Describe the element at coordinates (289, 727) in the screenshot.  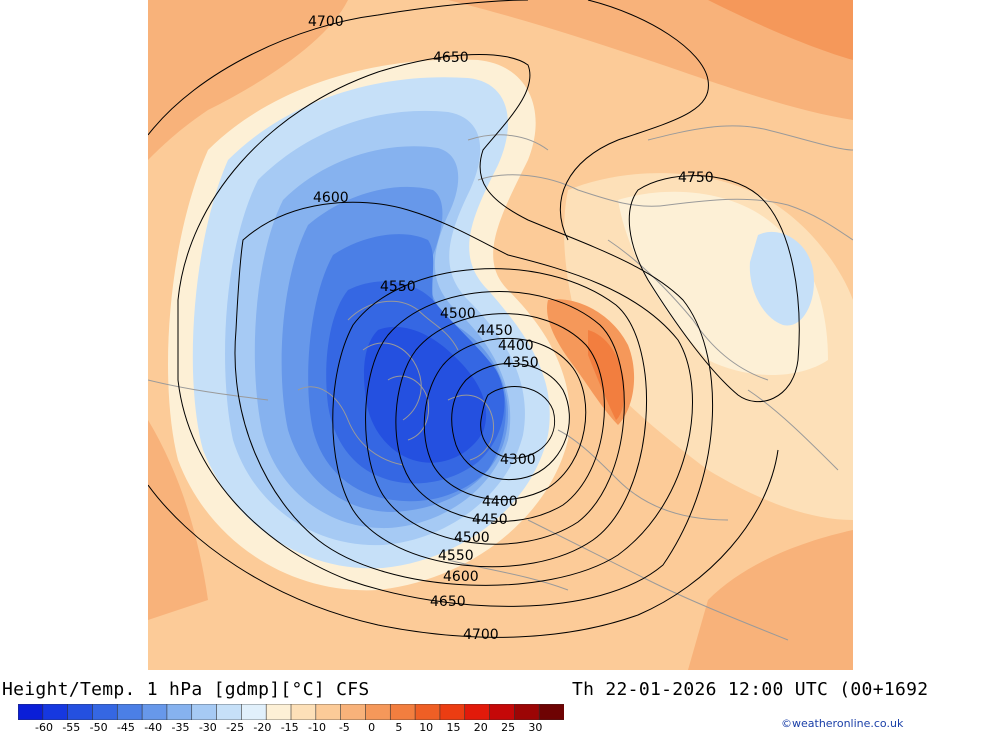
I see `colorbar-tick-label: -15` at that location.